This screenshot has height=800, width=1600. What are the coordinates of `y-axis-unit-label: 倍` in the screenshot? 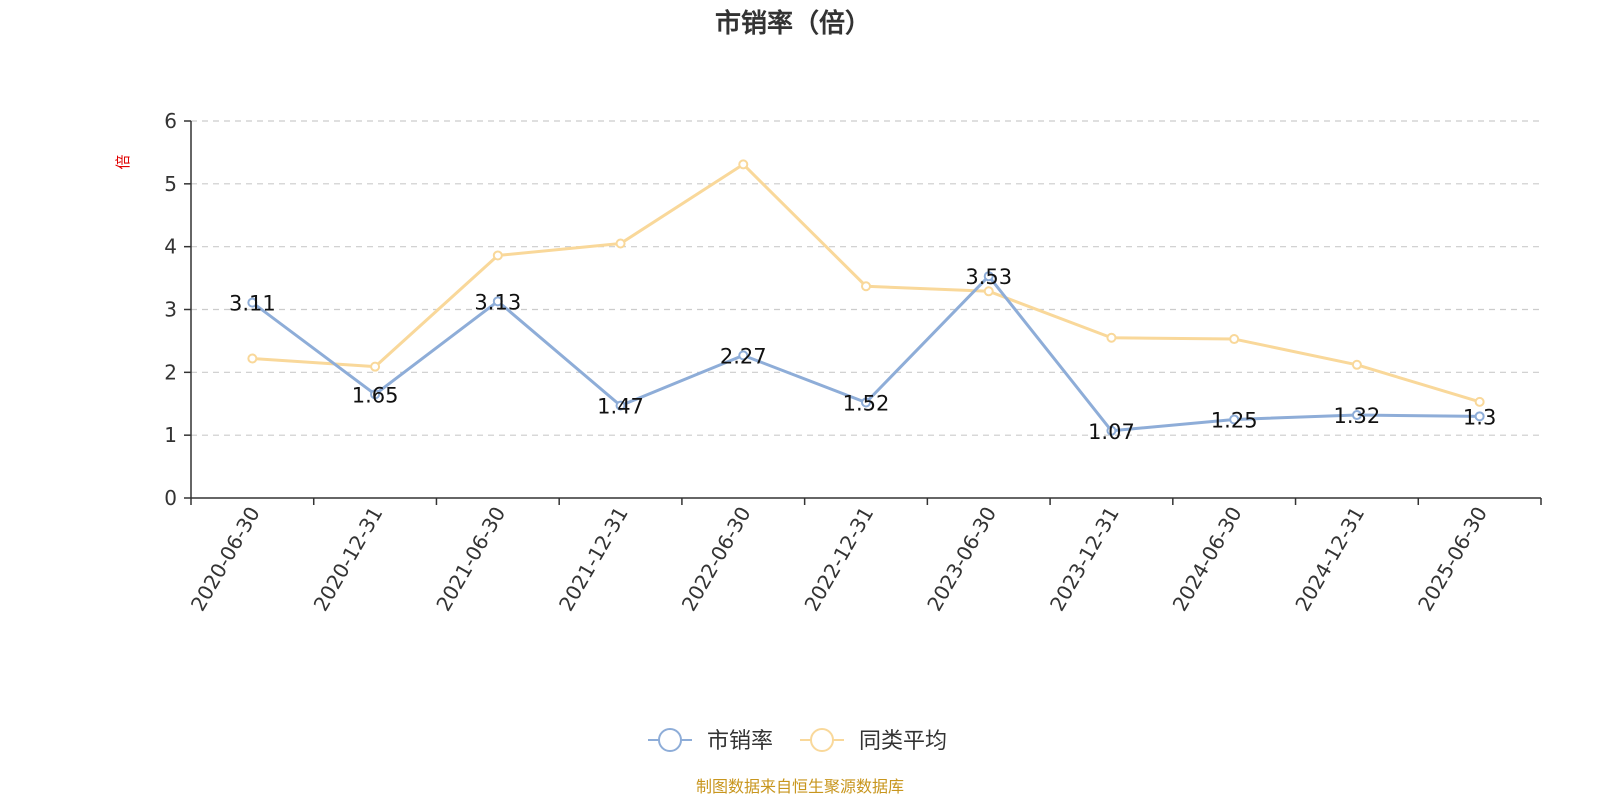 It's located at (123, 161).